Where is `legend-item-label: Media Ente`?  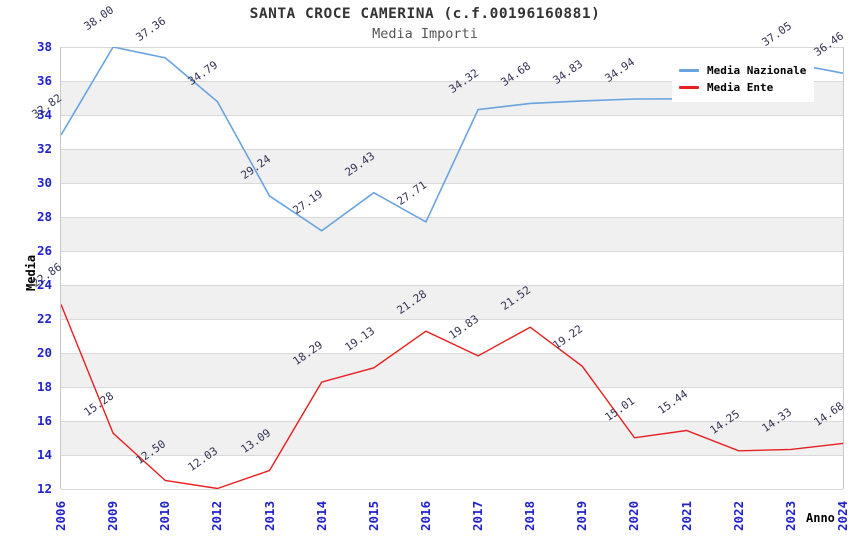 legend-item-label: Media Ente is located at coordinates (740, 87).